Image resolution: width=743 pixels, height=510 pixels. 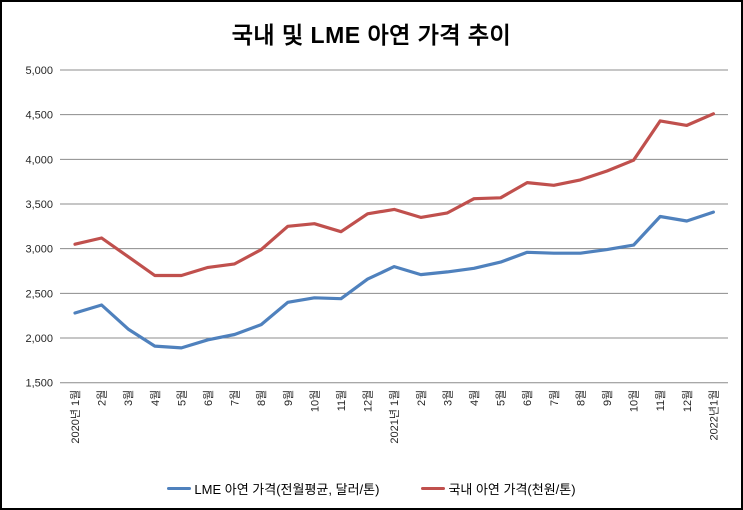 What do you see at coordinates (512, 489) in the screenshot?
I see `domestic-series-label: 국내 아연 가격(천원/톤)` at bounding box center [512, 489].